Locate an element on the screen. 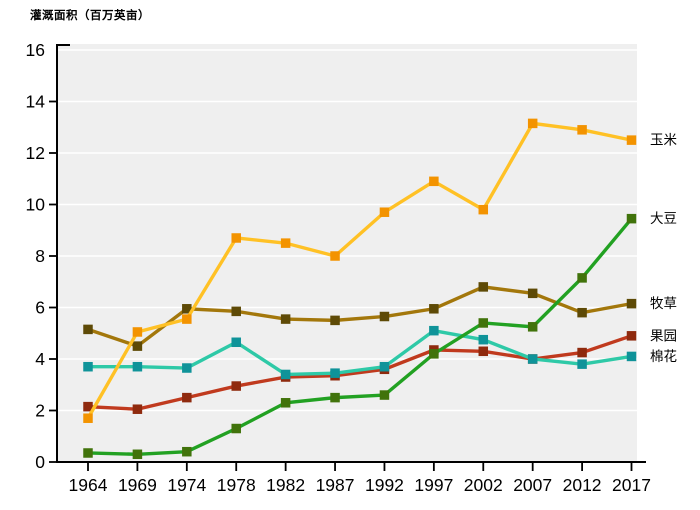  x-tick-label: 1969 is located at coordinates (137, 485).